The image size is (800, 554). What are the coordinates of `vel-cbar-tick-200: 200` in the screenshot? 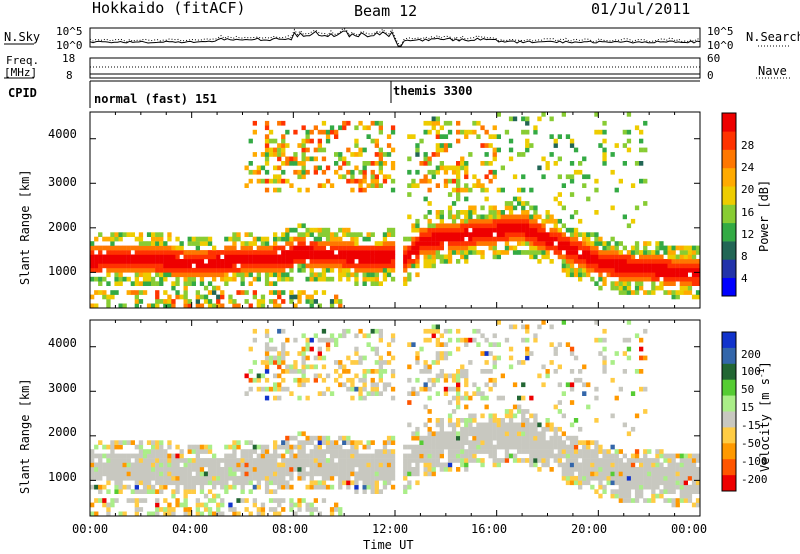 It's located at (751, 354).